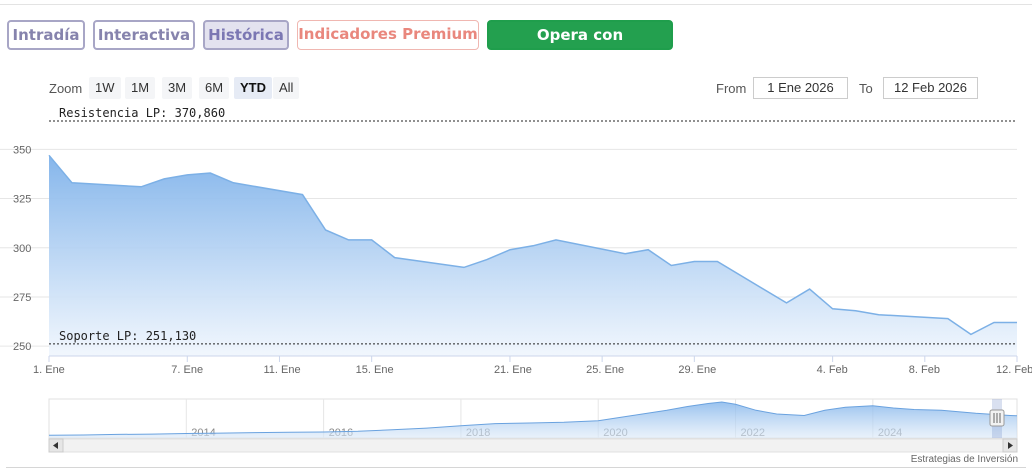 The image size is (1032, 472). What do you see at coordinates (49, 370) in the screenshot?
I see `x-tick-label: 1. Ene` at bounding box center [49, 370].